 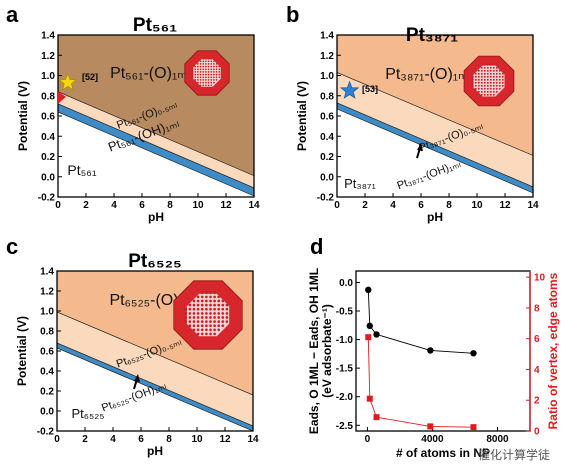 I want to click on y-tick-label-right: 4, so click(x=537, y=370).